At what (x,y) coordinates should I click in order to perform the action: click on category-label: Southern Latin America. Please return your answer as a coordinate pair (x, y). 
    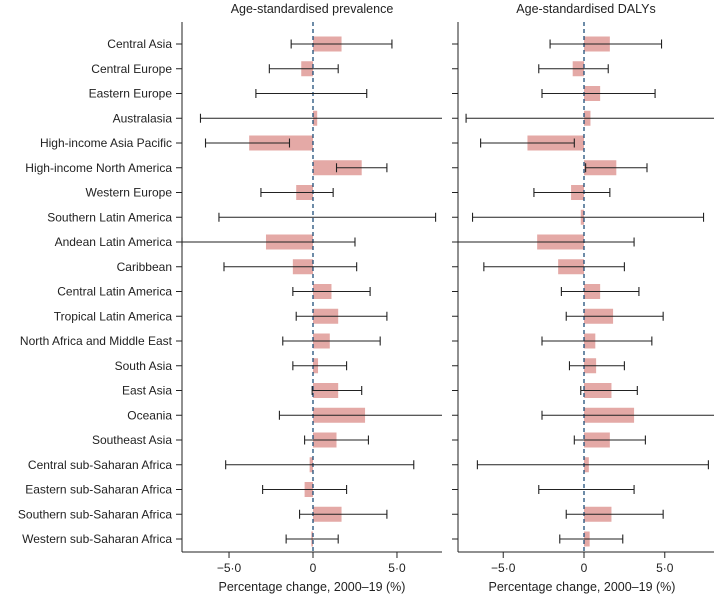
    Looking at the image, I should click on (109, 217).